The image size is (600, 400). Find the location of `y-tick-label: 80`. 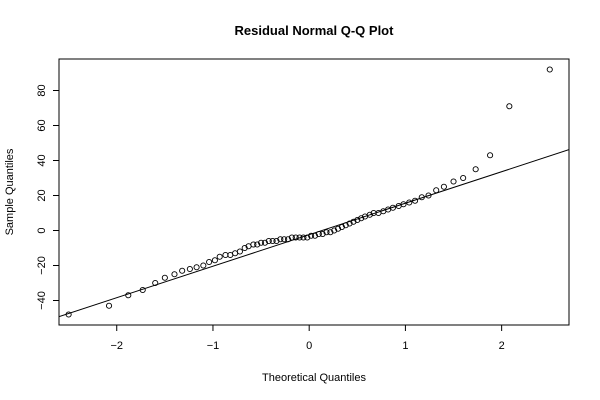

y-tick-label: 80 is located at coordinates (42, 90).